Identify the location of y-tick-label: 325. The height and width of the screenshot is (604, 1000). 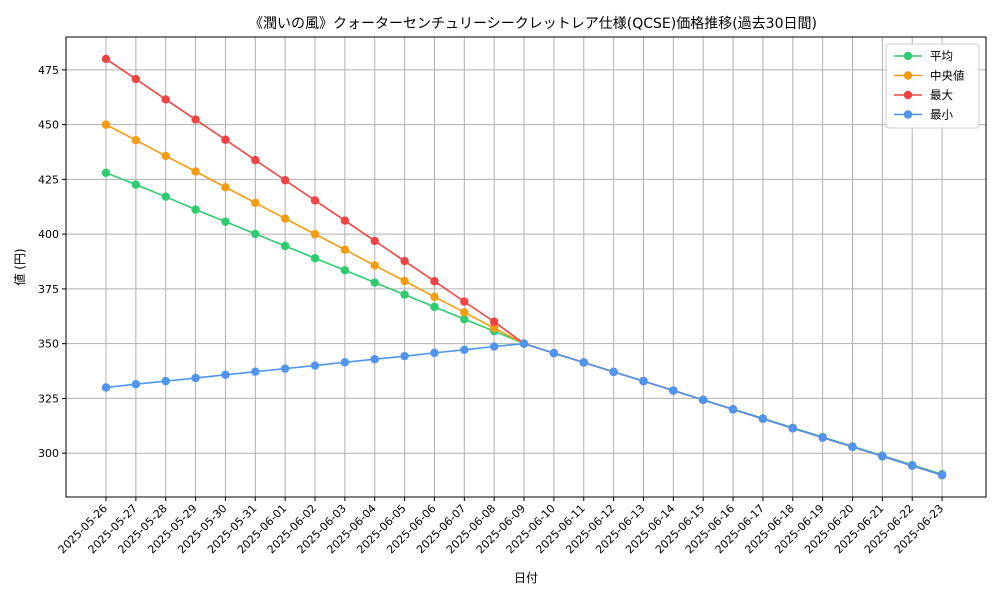
(48, 398).